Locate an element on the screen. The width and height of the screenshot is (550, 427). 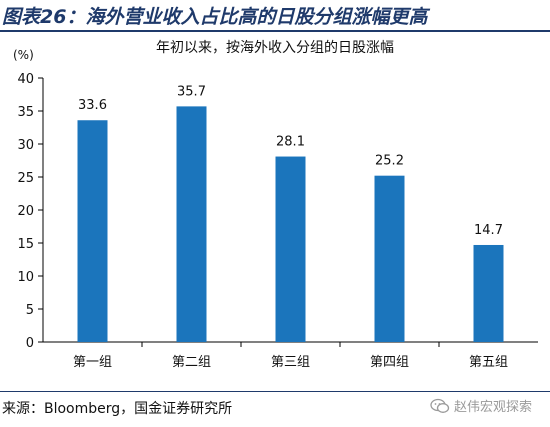
bar-value-label: 14.7 is located at coordinates (488, 230).